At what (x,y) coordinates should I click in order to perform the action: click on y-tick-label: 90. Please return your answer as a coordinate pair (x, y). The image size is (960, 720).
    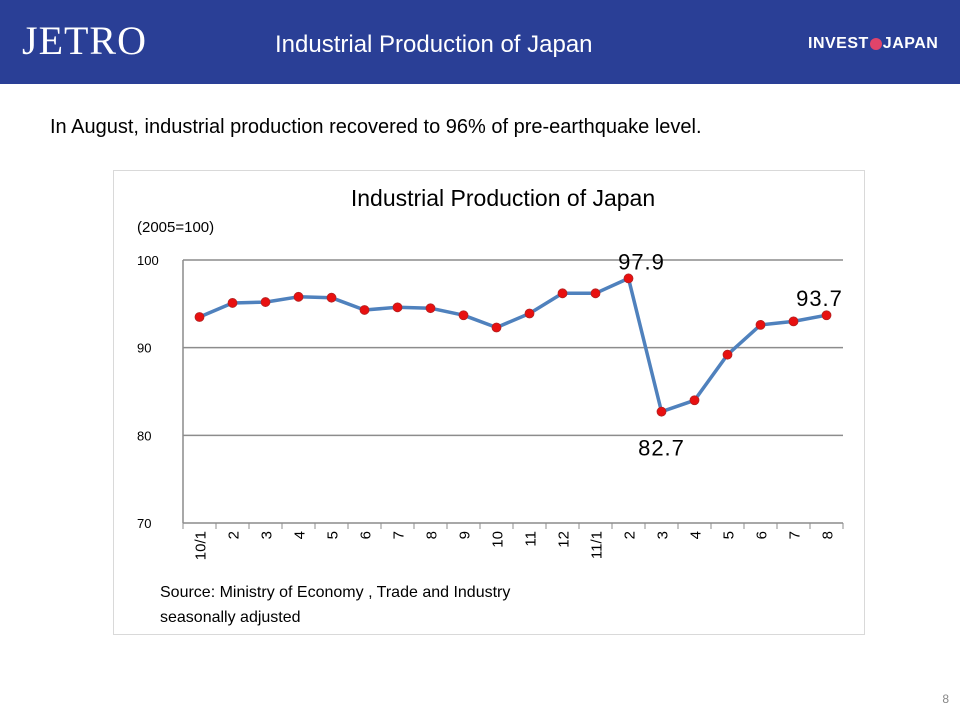
    Looking at the image, I should click on (144, 348).